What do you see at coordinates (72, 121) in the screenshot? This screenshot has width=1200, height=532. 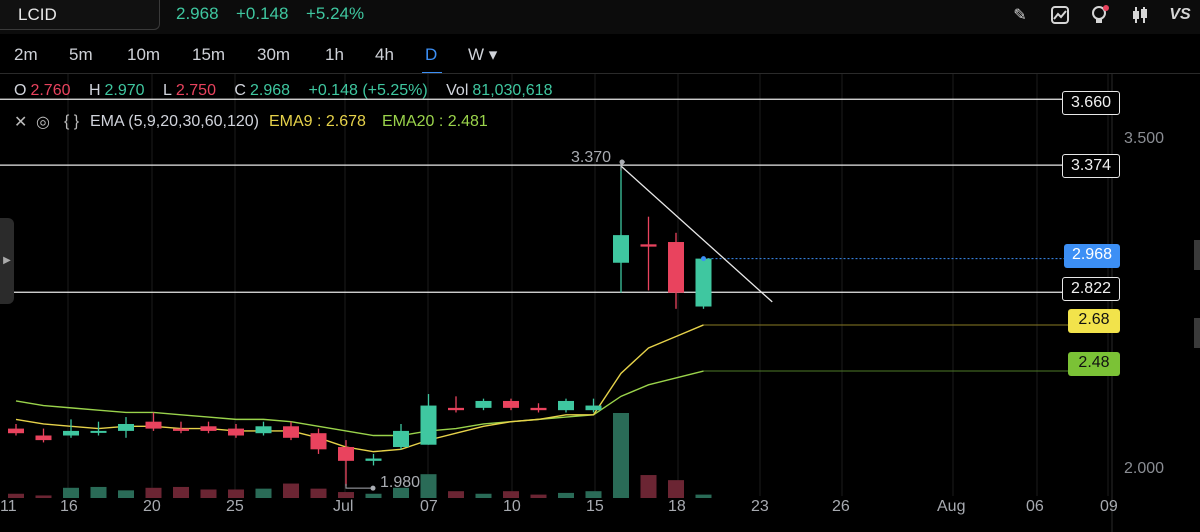 I see `settings-icon: { }` at bounding box center [72, 121].